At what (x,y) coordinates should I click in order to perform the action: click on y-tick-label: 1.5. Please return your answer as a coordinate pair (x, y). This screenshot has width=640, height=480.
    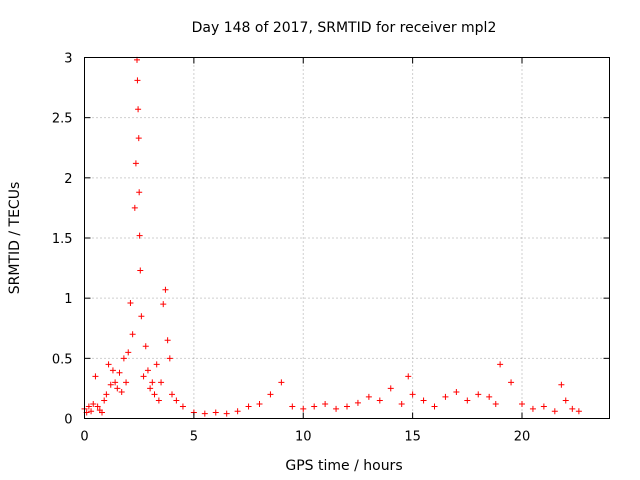
    Looking at the image, I should click on (62, 239).